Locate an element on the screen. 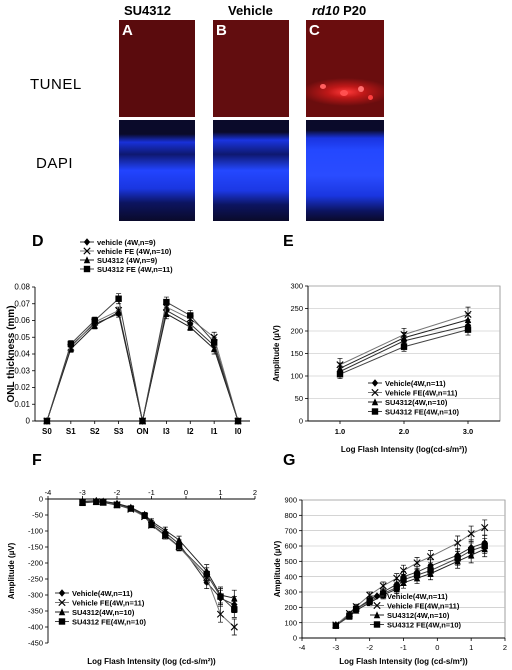  tunel-image-vehicle is located at coordinates (251, 68).